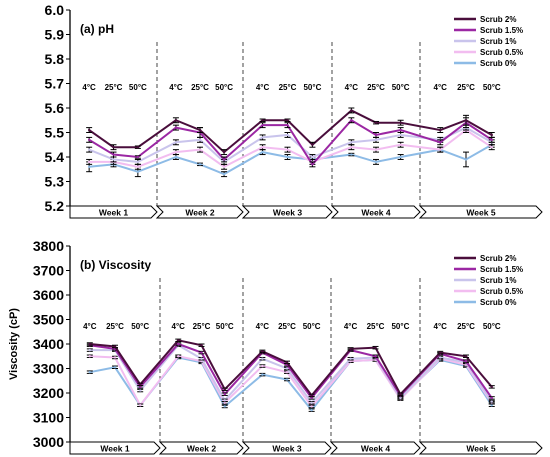 This screenshot has height=457, width=550. I want to click on legend-label: Scrub 0.5%, so click(501, 291).